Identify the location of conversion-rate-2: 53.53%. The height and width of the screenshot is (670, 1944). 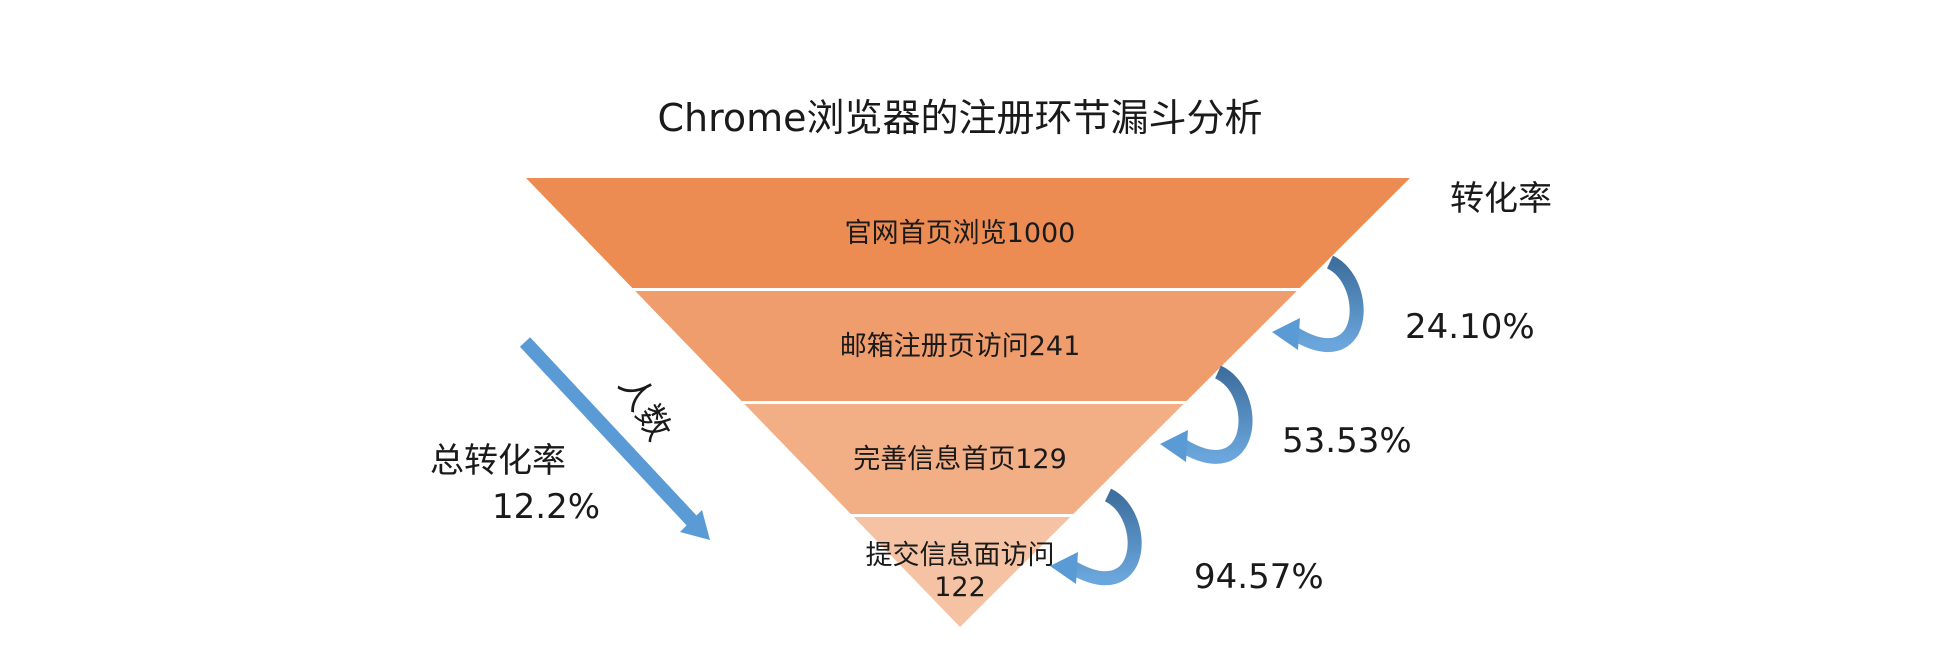
(1347, 441).